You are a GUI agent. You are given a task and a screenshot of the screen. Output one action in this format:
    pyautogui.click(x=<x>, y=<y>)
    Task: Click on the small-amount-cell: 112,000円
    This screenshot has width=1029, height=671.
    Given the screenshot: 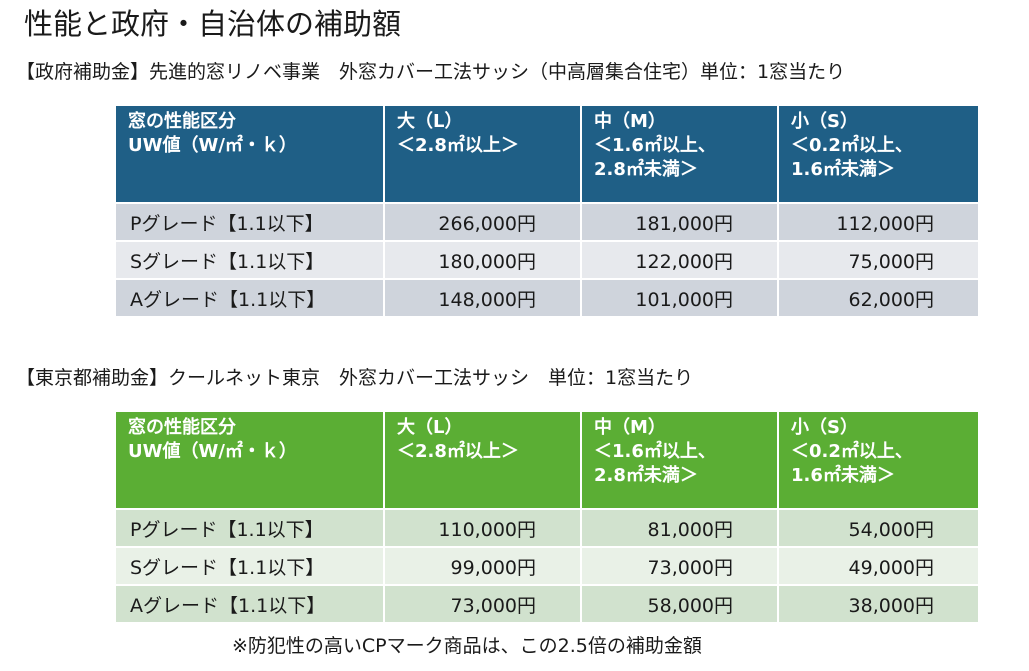 What is the action you would take?
    pyautogui.click(x=878, y=221)
    